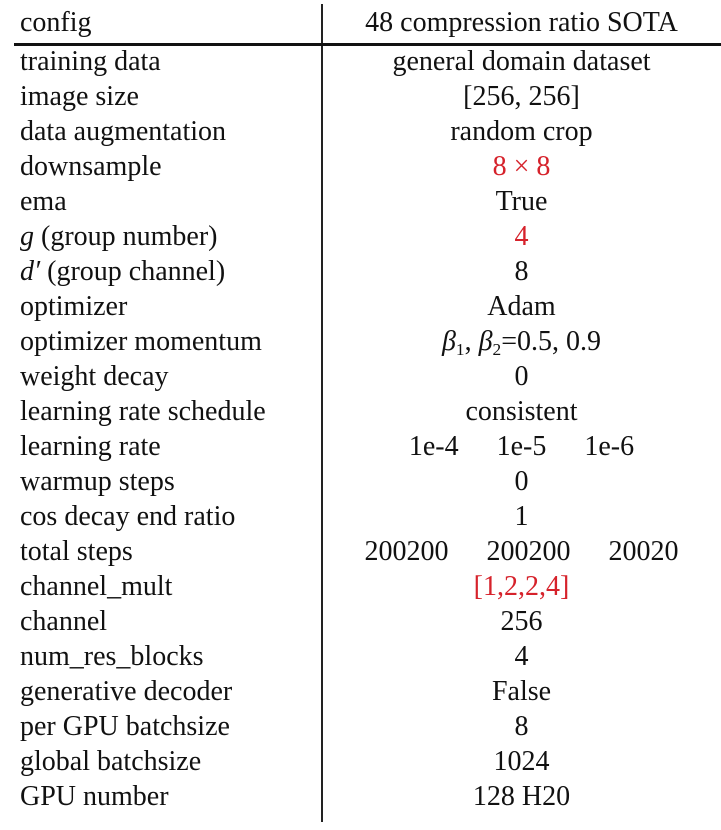  I want to click on table-row: learning rate 1e-4 1e-5 1e-6, so click(360, 446).